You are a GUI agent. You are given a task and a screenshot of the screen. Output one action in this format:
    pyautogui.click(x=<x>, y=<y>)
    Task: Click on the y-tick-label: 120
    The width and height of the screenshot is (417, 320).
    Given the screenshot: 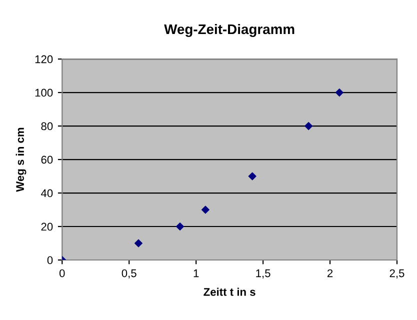 What is the action you would take?
    pyautogui.click(x=44, y=59)
    